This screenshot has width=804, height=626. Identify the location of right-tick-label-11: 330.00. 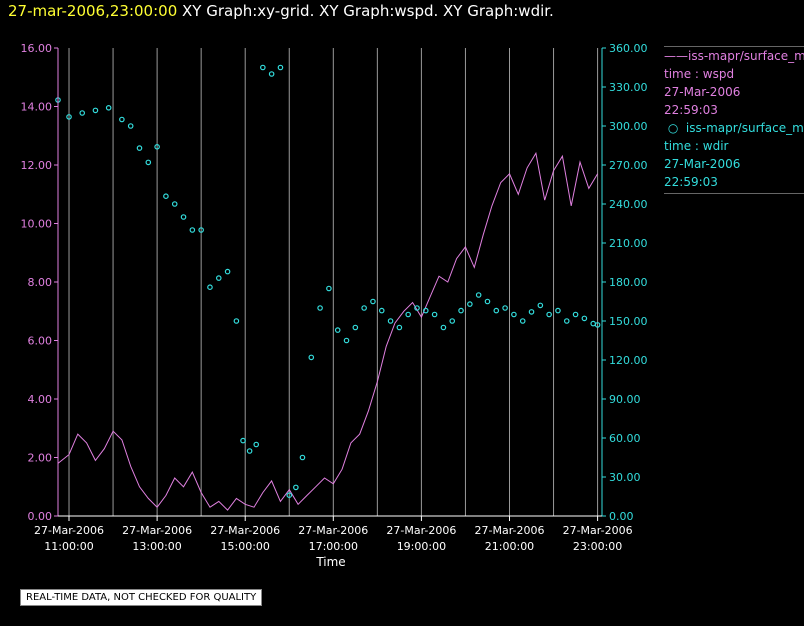
(628, 87).